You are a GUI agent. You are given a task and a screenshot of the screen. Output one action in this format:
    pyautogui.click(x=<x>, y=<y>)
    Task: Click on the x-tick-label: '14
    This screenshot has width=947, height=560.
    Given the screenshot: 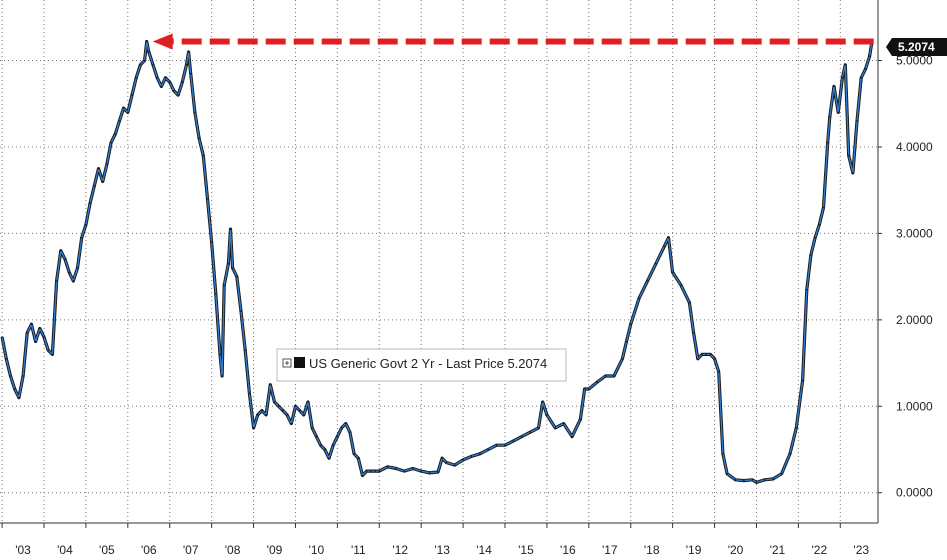 What is the action you would take?
    pyautogui.click(x=484, y=550)
    